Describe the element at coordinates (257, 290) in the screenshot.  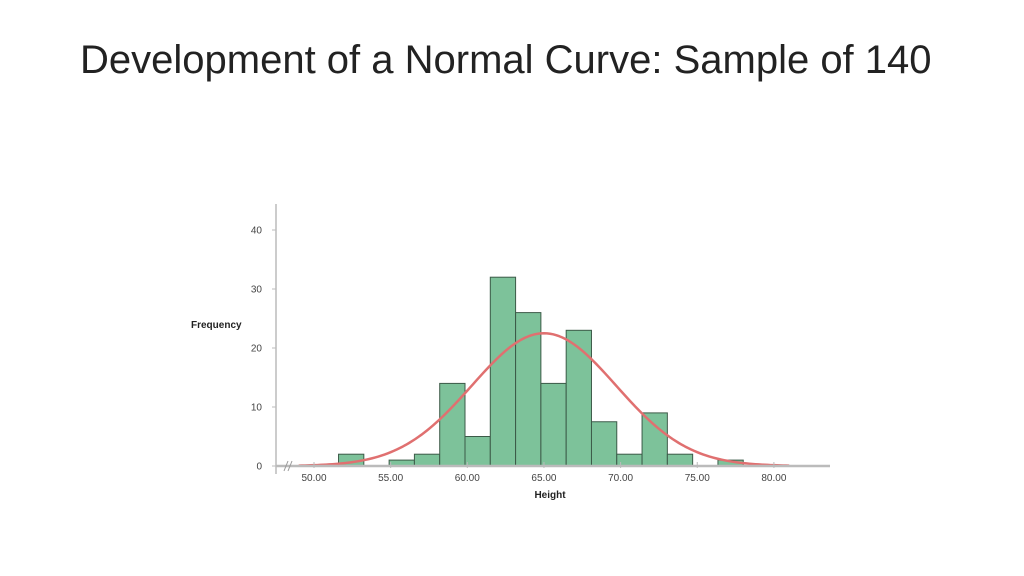
I see `y-tick-label: 30` at that location.